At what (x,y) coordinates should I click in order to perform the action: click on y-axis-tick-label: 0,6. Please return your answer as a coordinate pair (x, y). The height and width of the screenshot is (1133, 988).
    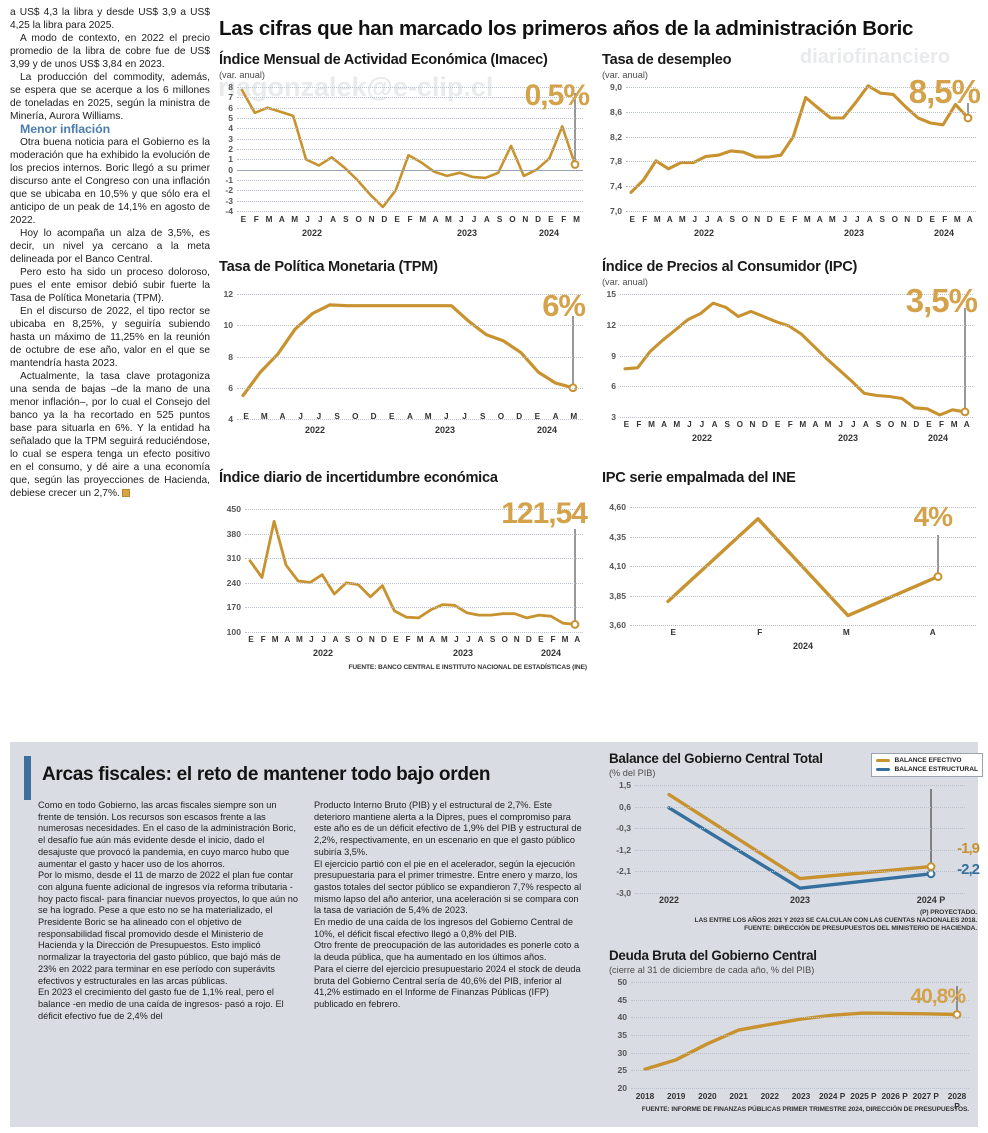
    Looking at the image, I should click on (625, 806).